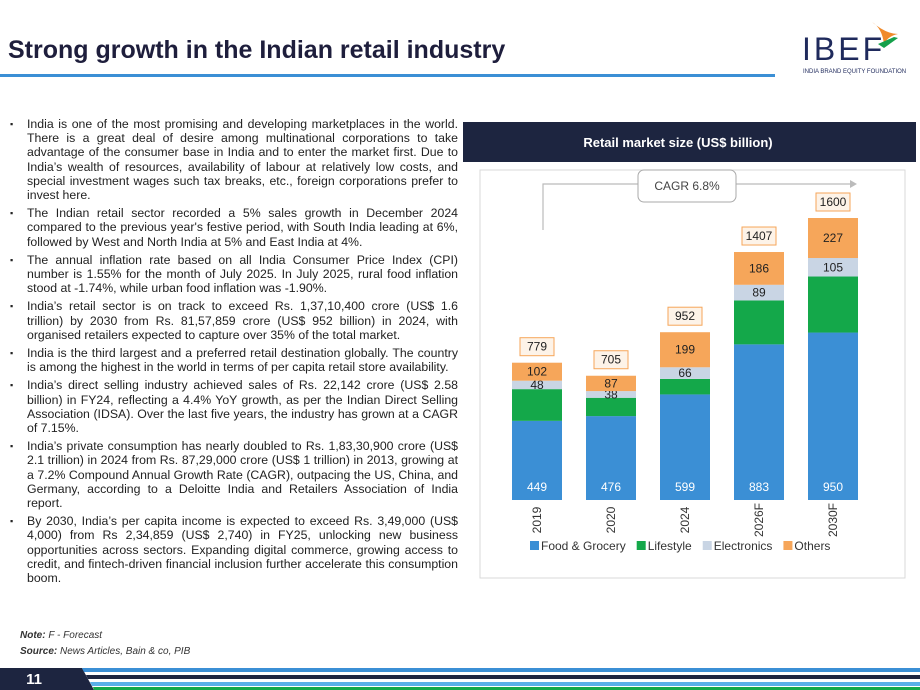 The image size is (920, 690). I want to click on chart-header, so click(689, 142).